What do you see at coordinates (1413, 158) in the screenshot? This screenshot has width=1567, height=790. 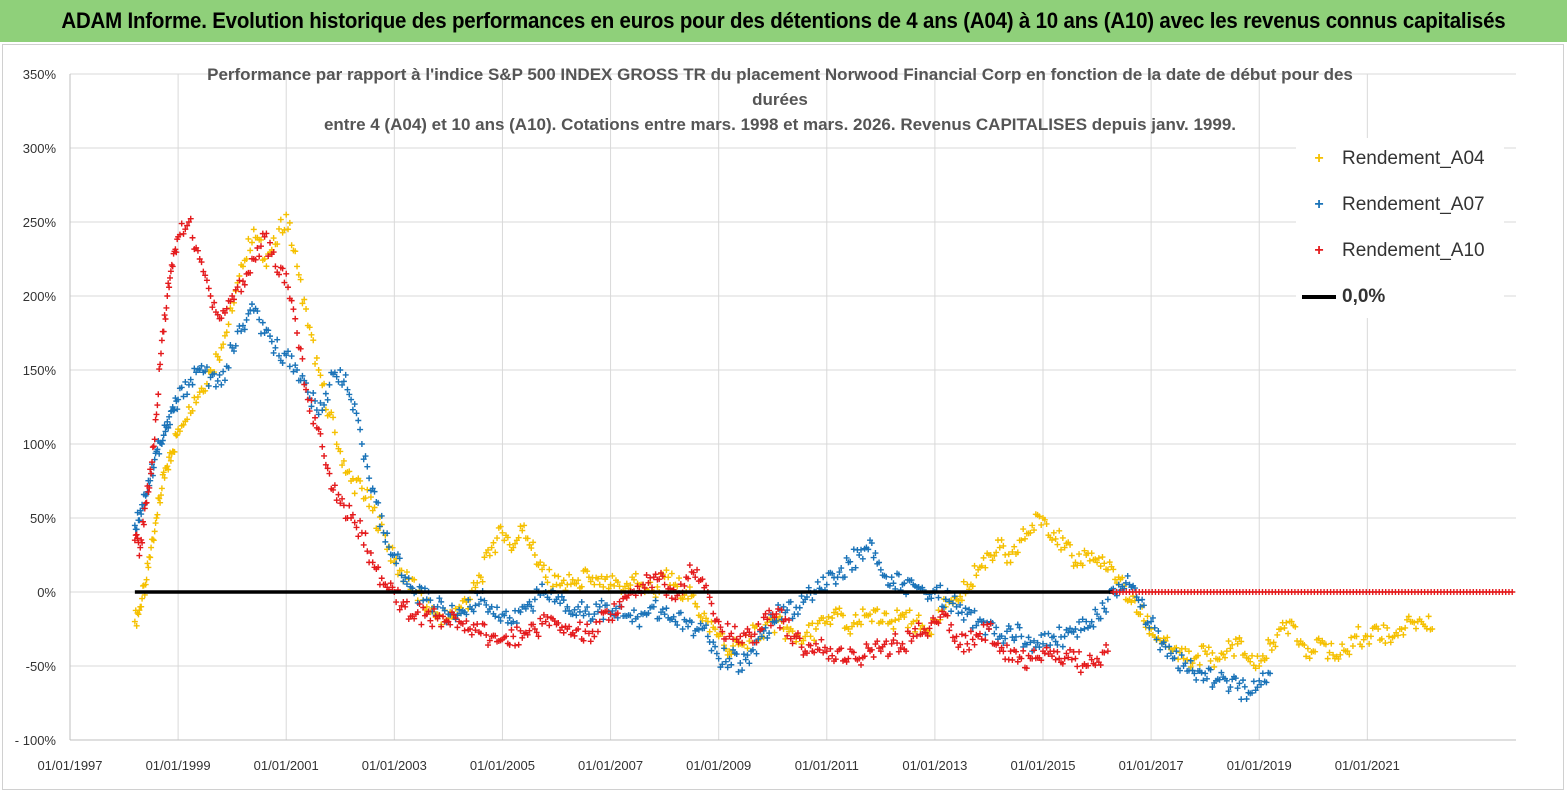 I see `legend-label-a04: Rendement_A04` at bounding box center [1413, 158].